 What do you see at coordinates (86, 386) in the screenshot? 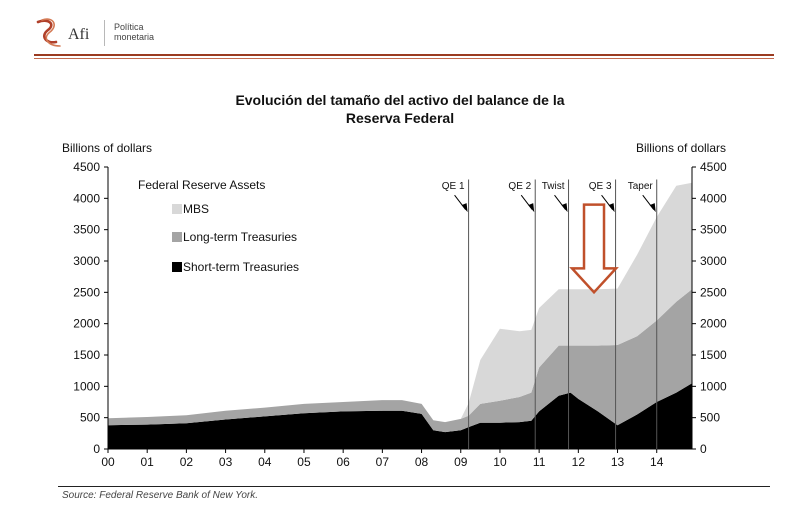
I see `y-tick-label-left: 1000` at bounding box center [86, 386].